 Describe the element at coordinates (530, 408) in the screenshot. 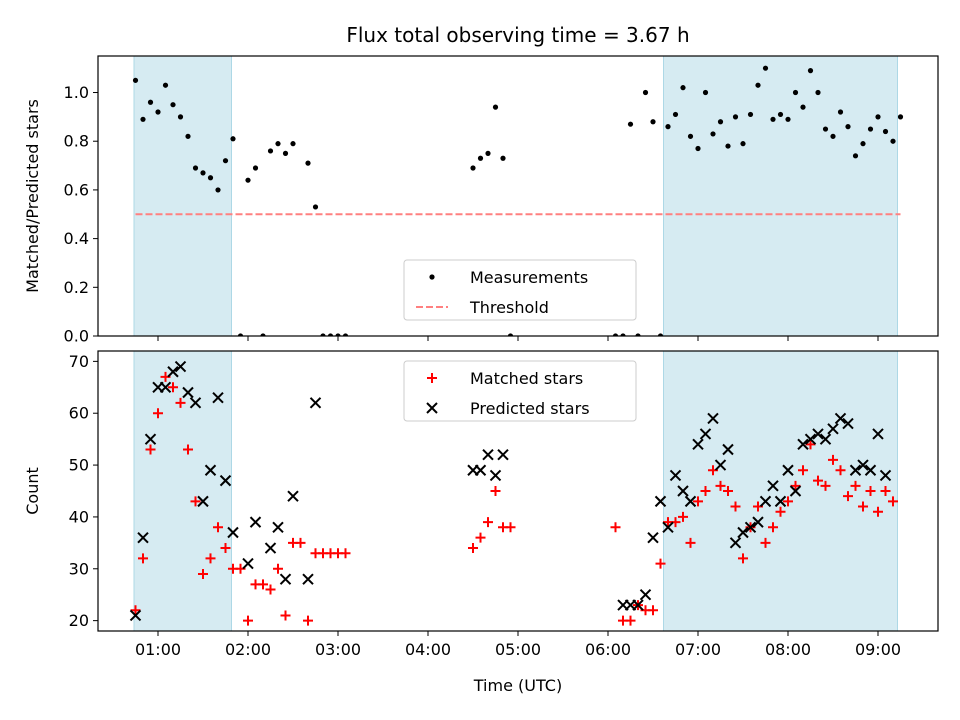

I see `legend-label: Predicted stars` at that location.